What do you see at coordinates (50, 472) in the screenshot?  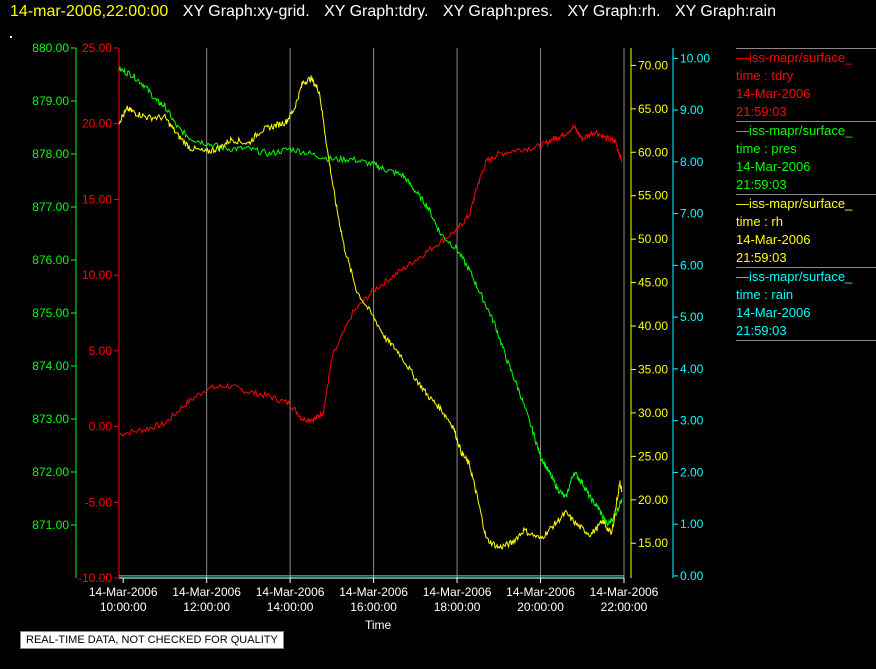 I see `y-tick-label-pres: 872.00` at bounding box center [50, 472].